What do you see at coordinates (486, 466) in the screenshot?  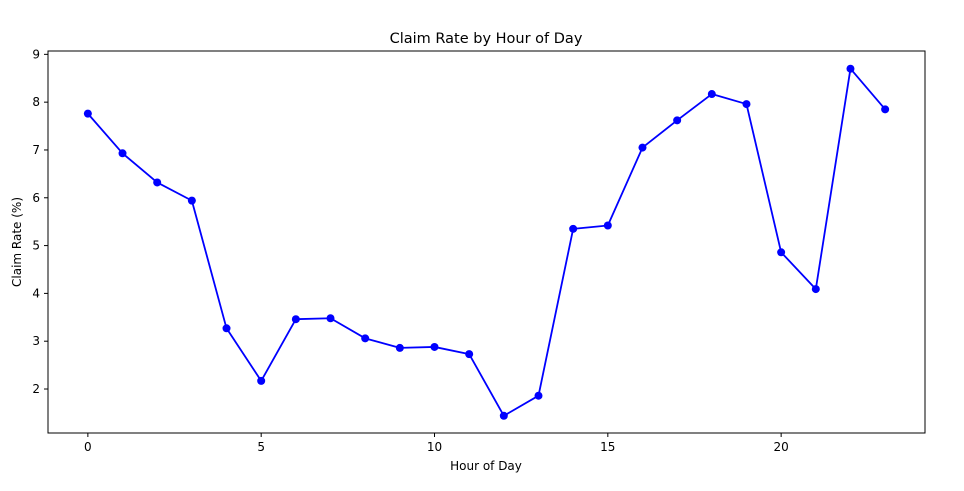 I see `x-axis-label: Hour of Day` at bounding box center [486, 466].